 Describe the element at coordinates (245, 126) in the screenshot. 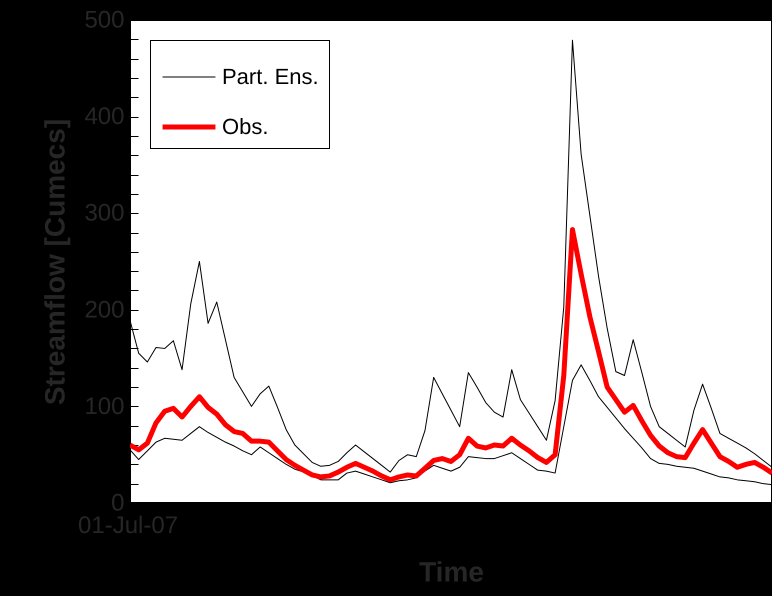

I see `legend-label: Obs.` at that location.